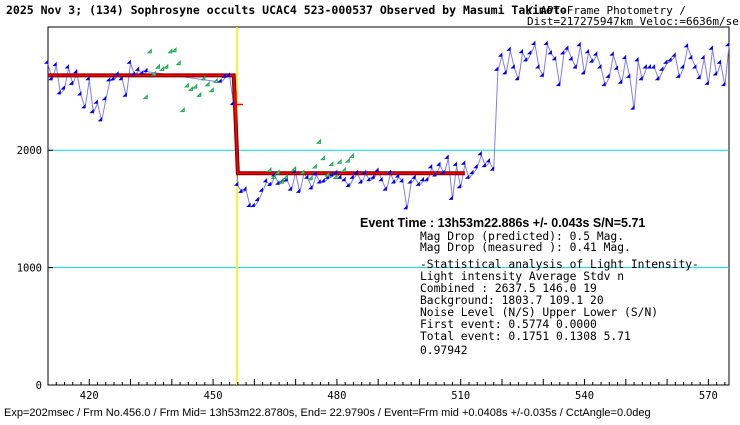  Describe the element at coordinates (522, 236) in the screenshot. I see `mag-drop-predicted-text: Mag Drop (predicted): 0.5 Mag.` at that location.